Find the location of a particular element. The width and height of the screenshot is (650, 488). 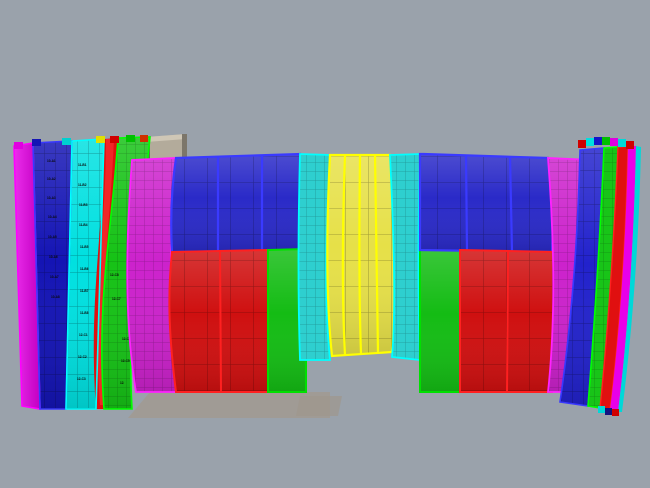

element-label: 10-A1 is located at coordinates (51, 161).